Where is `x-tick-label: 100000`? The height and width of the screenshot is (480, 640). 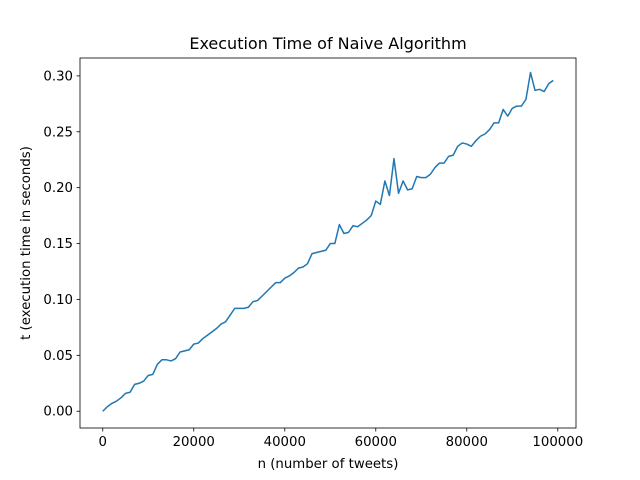 x-tick-label: 100000 is located at coordinates (557, 442).